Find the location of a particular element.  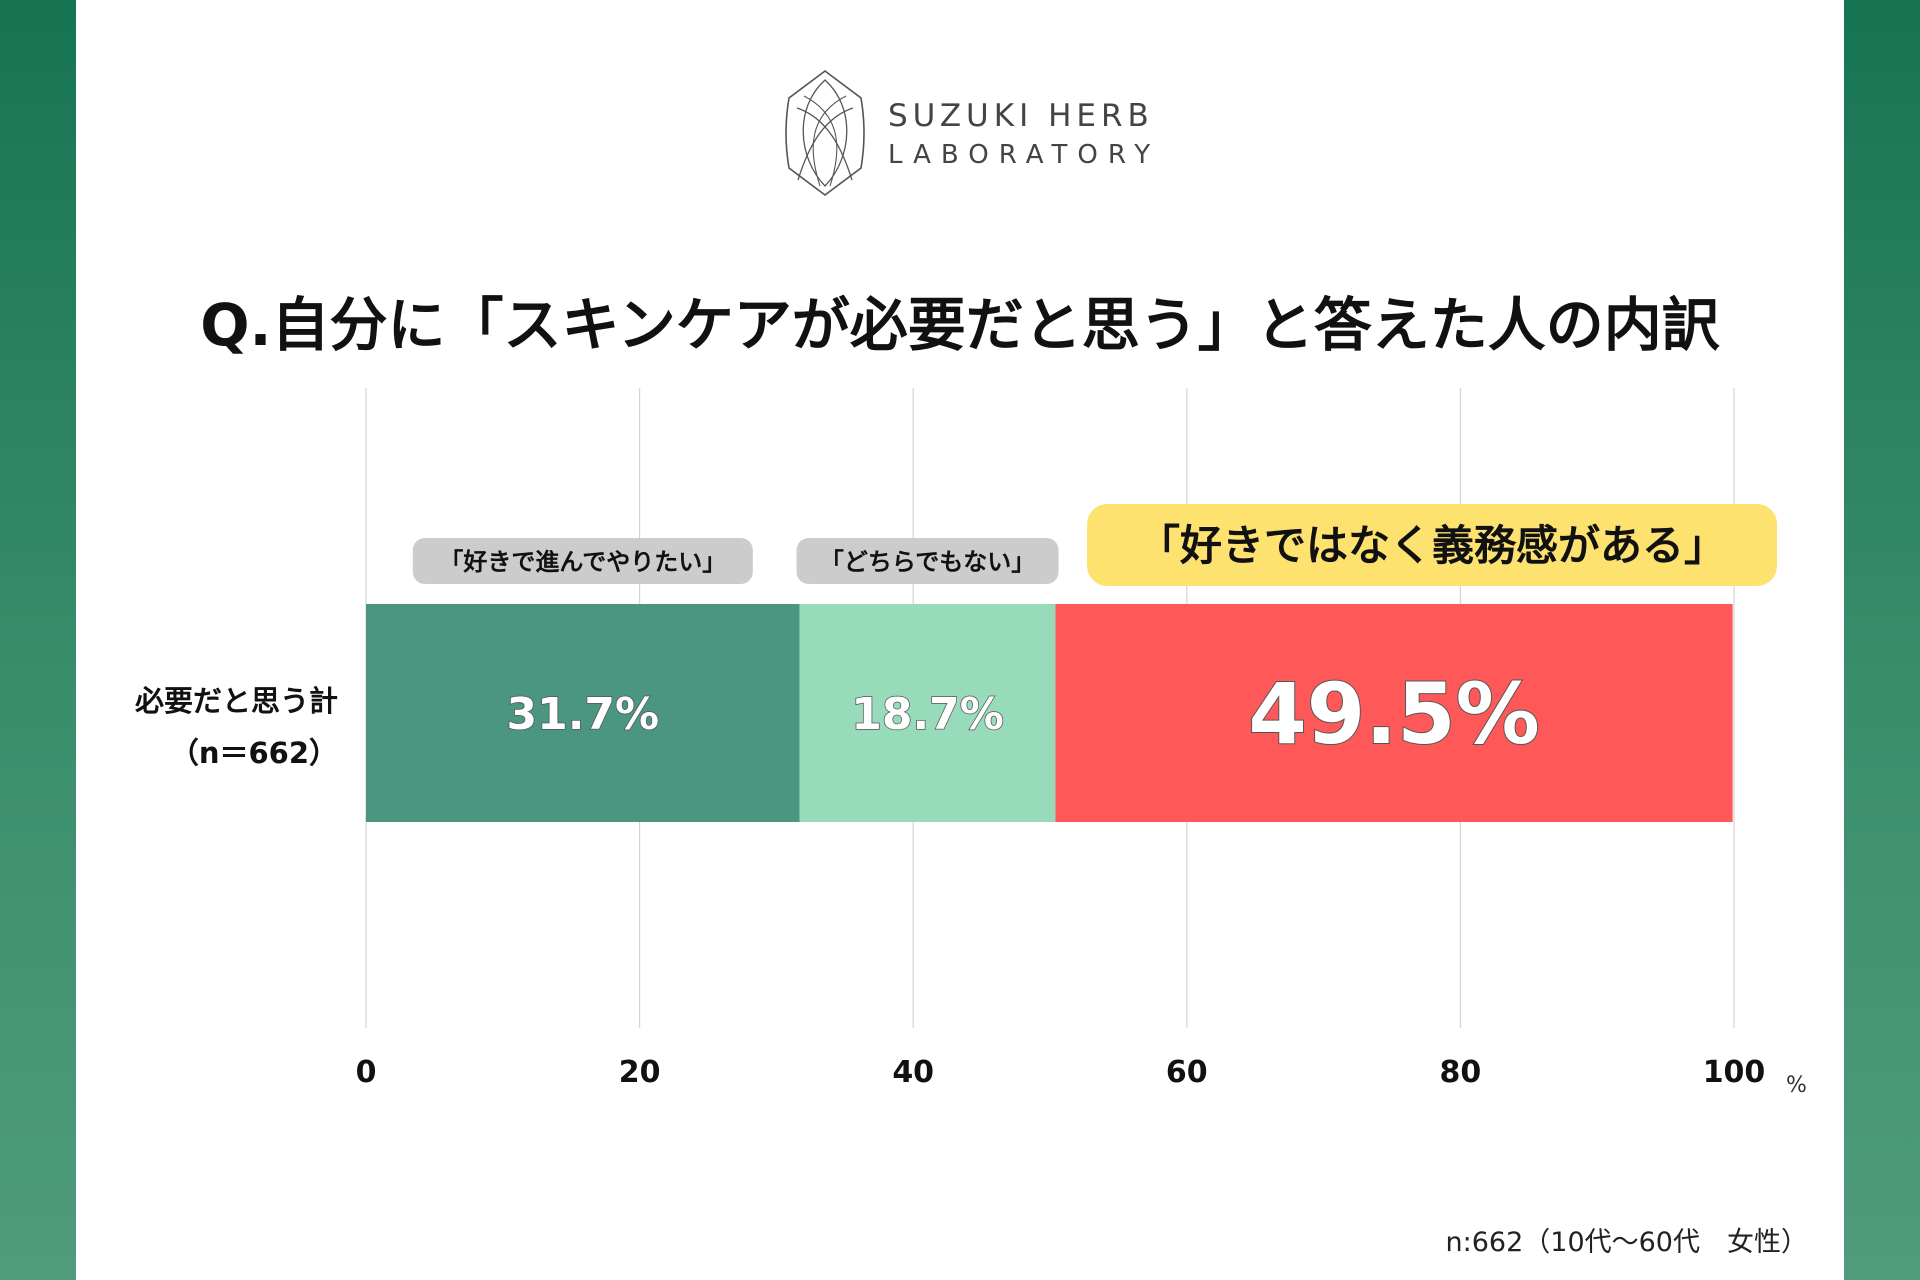

data-label: 18.7% is located at coordinates (927, 714).